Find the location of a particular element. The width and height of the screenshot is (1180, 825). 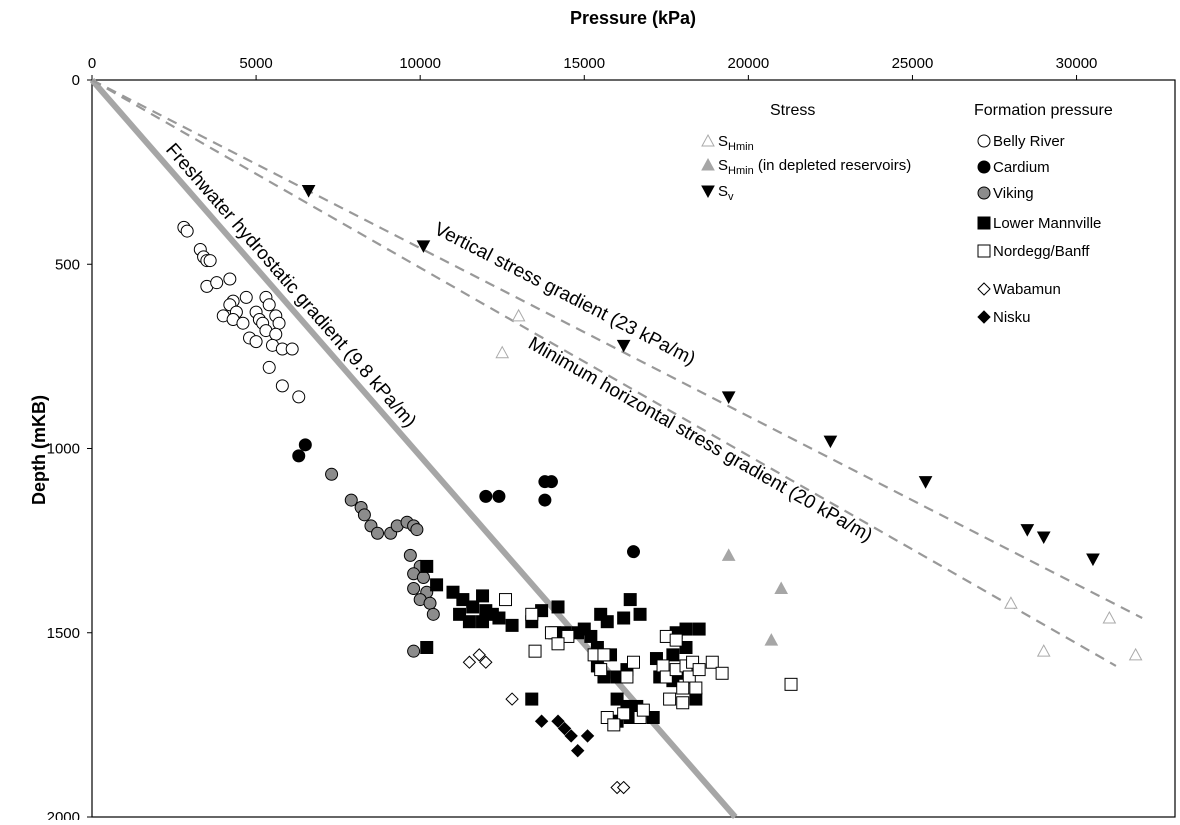

y-axis-title: Depth (mKB) is located at coordinates (39, 450).